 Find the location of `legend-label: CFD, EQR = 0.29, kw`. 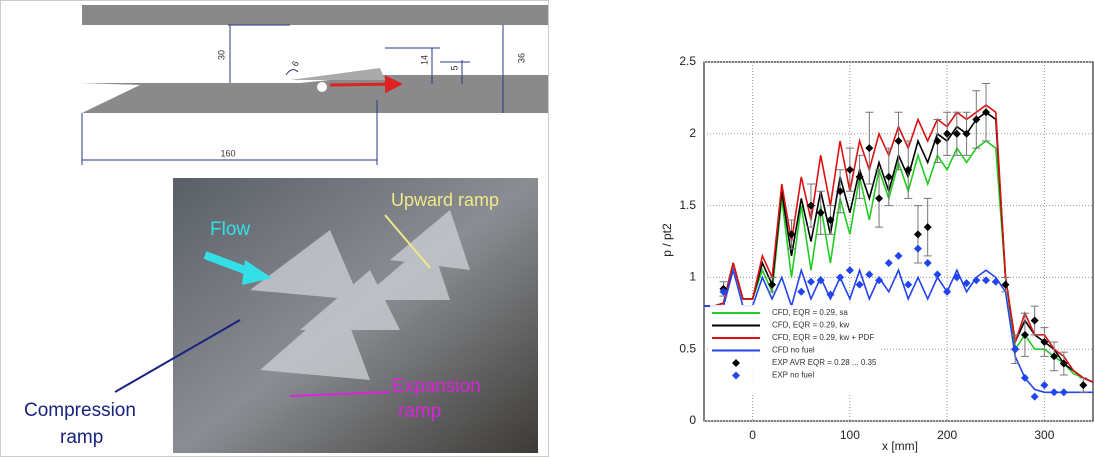

legend-label: CFD, EQR = 0.29, kw is located at coordinates (810, 325).